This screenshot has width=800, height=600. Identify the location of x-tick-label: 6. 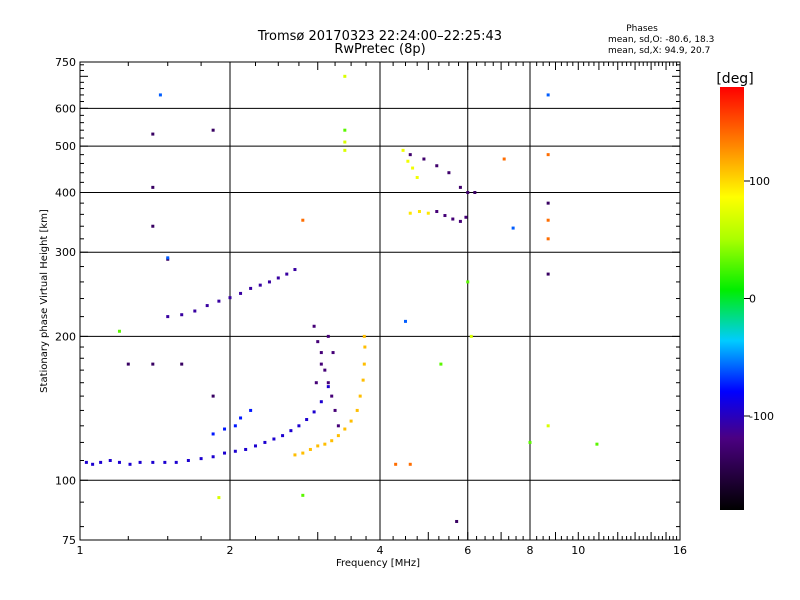
(467, 550).